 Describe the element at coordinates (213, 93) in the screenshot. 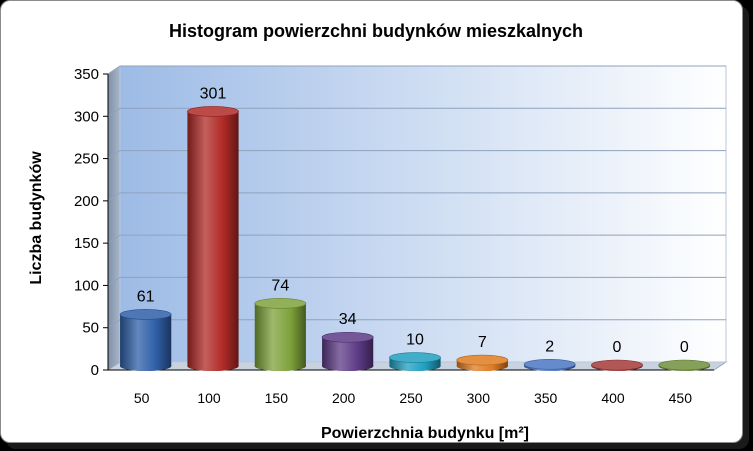

I see `data-label: 301` at that location.